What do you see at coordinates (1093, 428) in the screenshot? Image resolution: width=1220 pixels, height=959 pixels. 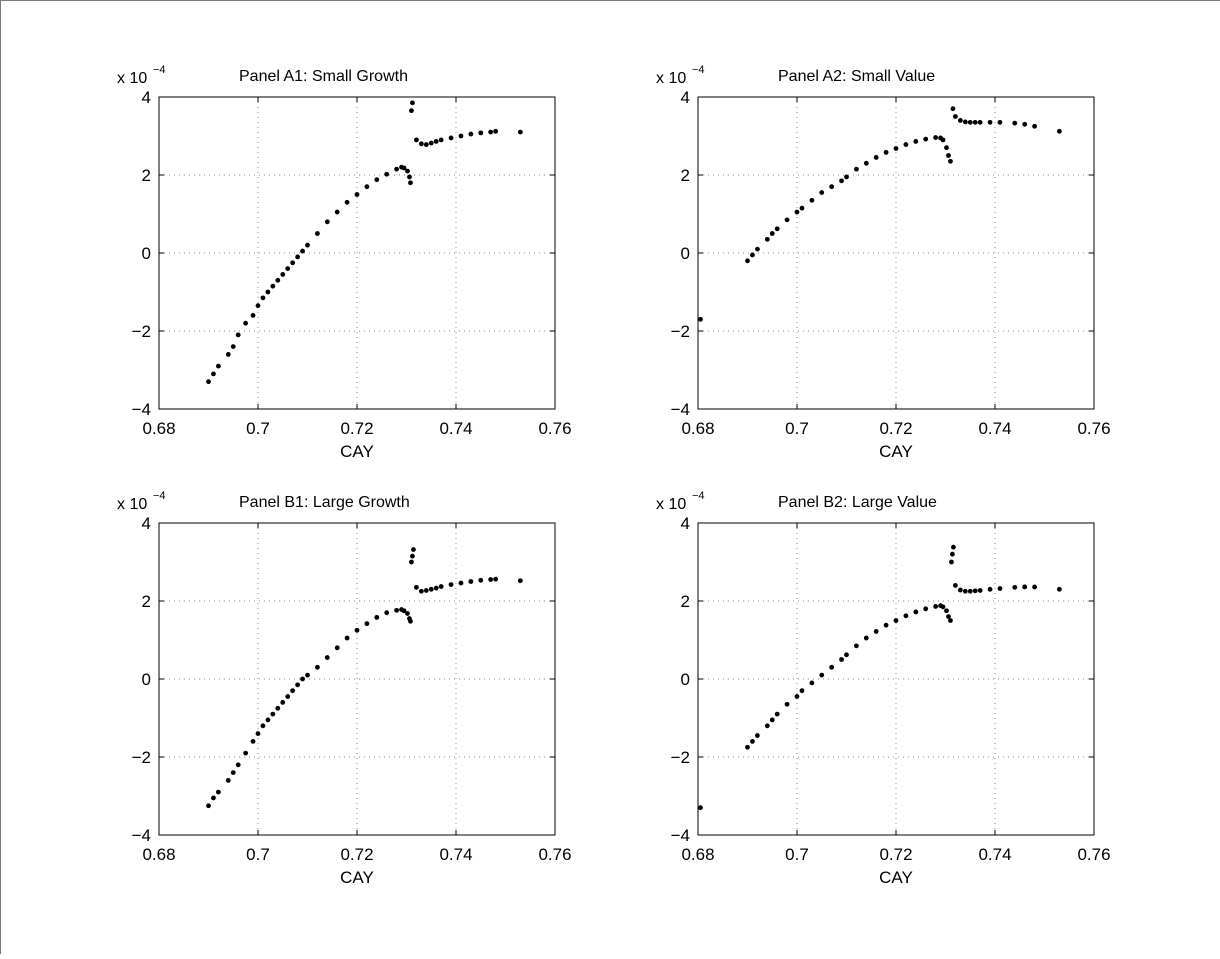 I see `x-tick-label: 0.76` at bounding box center [1093, 428].